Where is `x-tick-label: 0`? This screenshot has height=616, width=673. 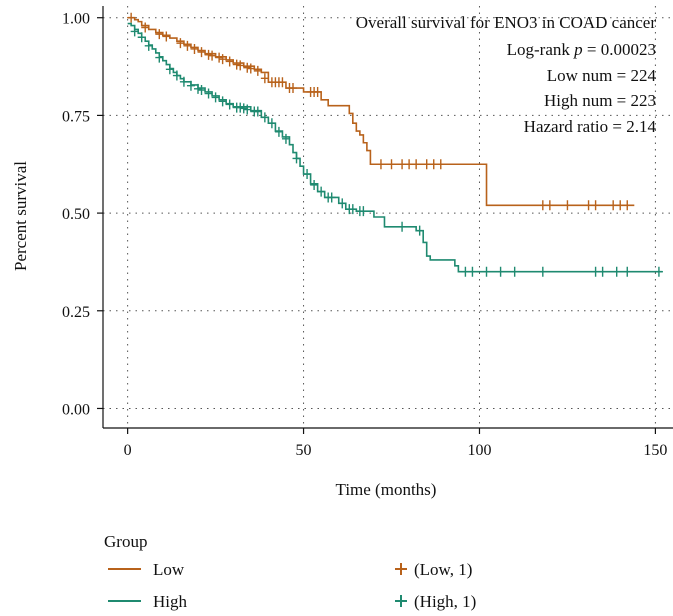 x-tick-label: 0 is located at coordinates (128, 450).